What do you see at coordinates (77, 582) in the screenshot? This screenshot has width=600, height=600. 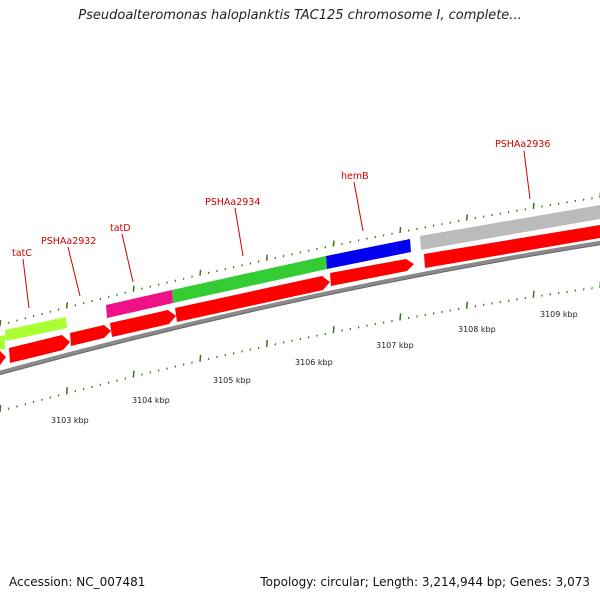 I see `accession-text: Accession: NC_007481` at bounding box center [77, 582].